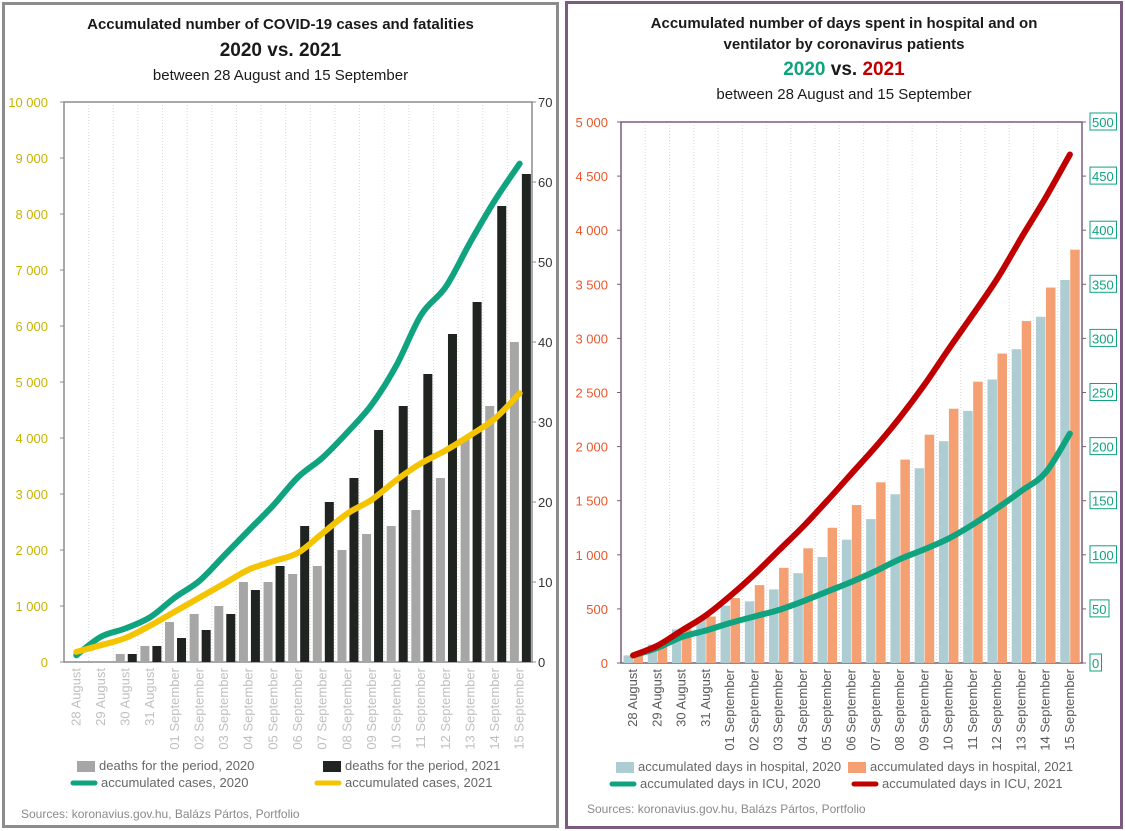 The height and width of the screenshot is (831, 1125). What do you see at coordinates (948, 709) in the screenshot?
I see `x-axis-category-label: 10 September` at bounding box center [948, 709].